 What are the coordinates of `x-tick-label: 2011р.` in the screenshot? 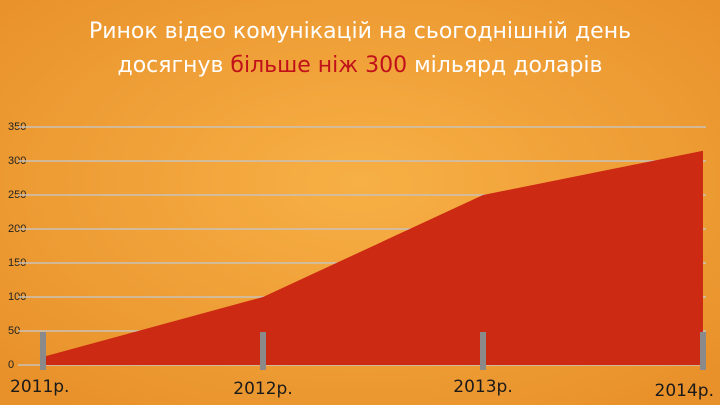 It's located at (39, 387).